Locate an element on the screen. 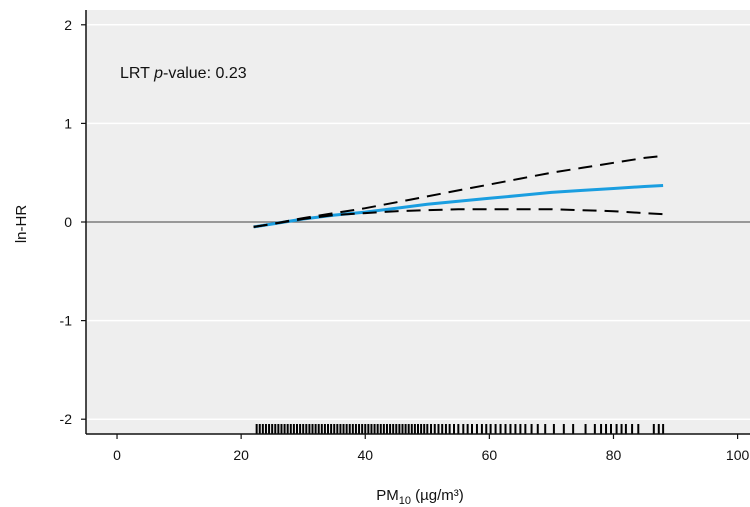 This screenshot has height=507, width=750. rug-marks is located at coordinates (460, 429).